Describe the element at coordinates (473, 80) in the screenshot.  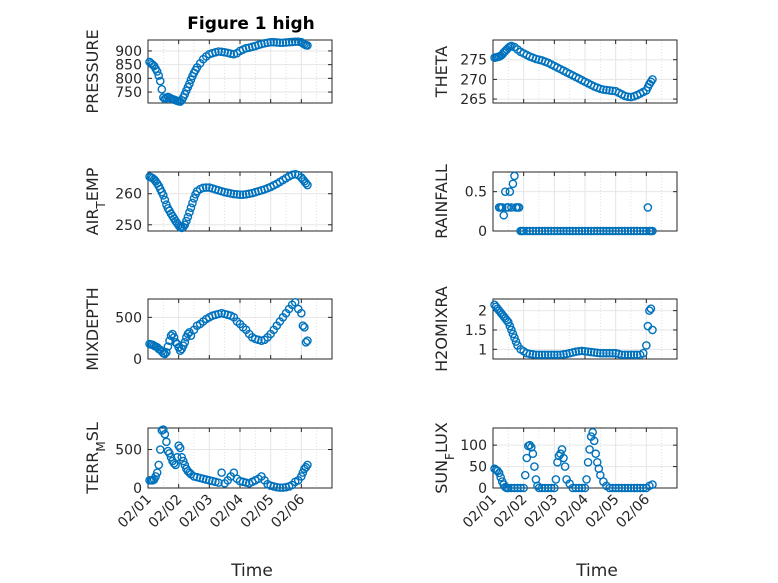
I see `y-tick-label: 270` at that location.